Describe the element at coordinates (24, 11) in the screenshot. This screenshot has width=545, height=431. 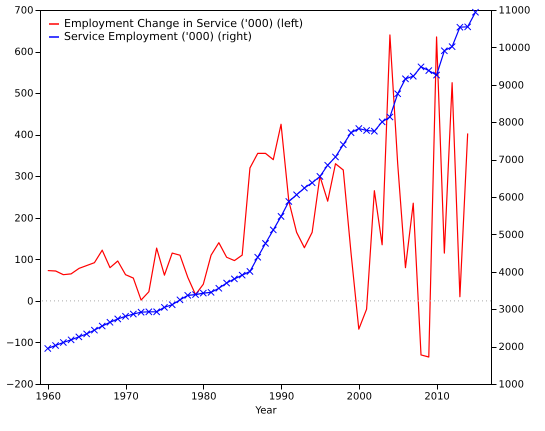
I see `y-tick-label: 700` at that location.